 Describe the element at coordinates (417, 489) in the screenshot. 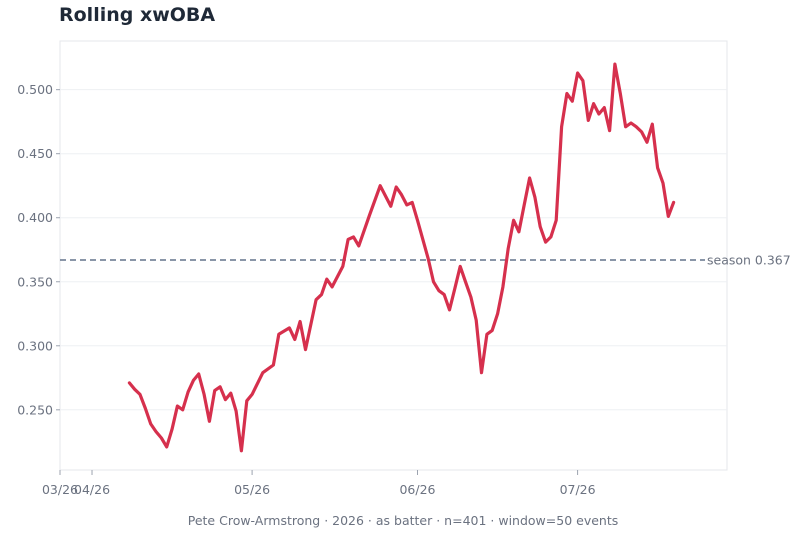

I see `x-tick-label: 06/26` at that location.